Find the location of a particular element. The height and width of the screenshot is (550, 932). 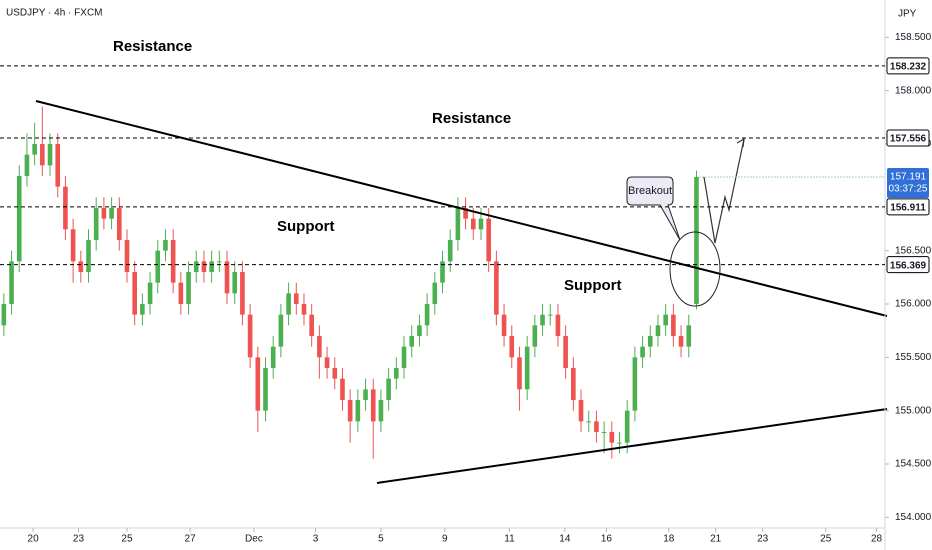

callout-text: Breakout is located at coordinates (650, 191).